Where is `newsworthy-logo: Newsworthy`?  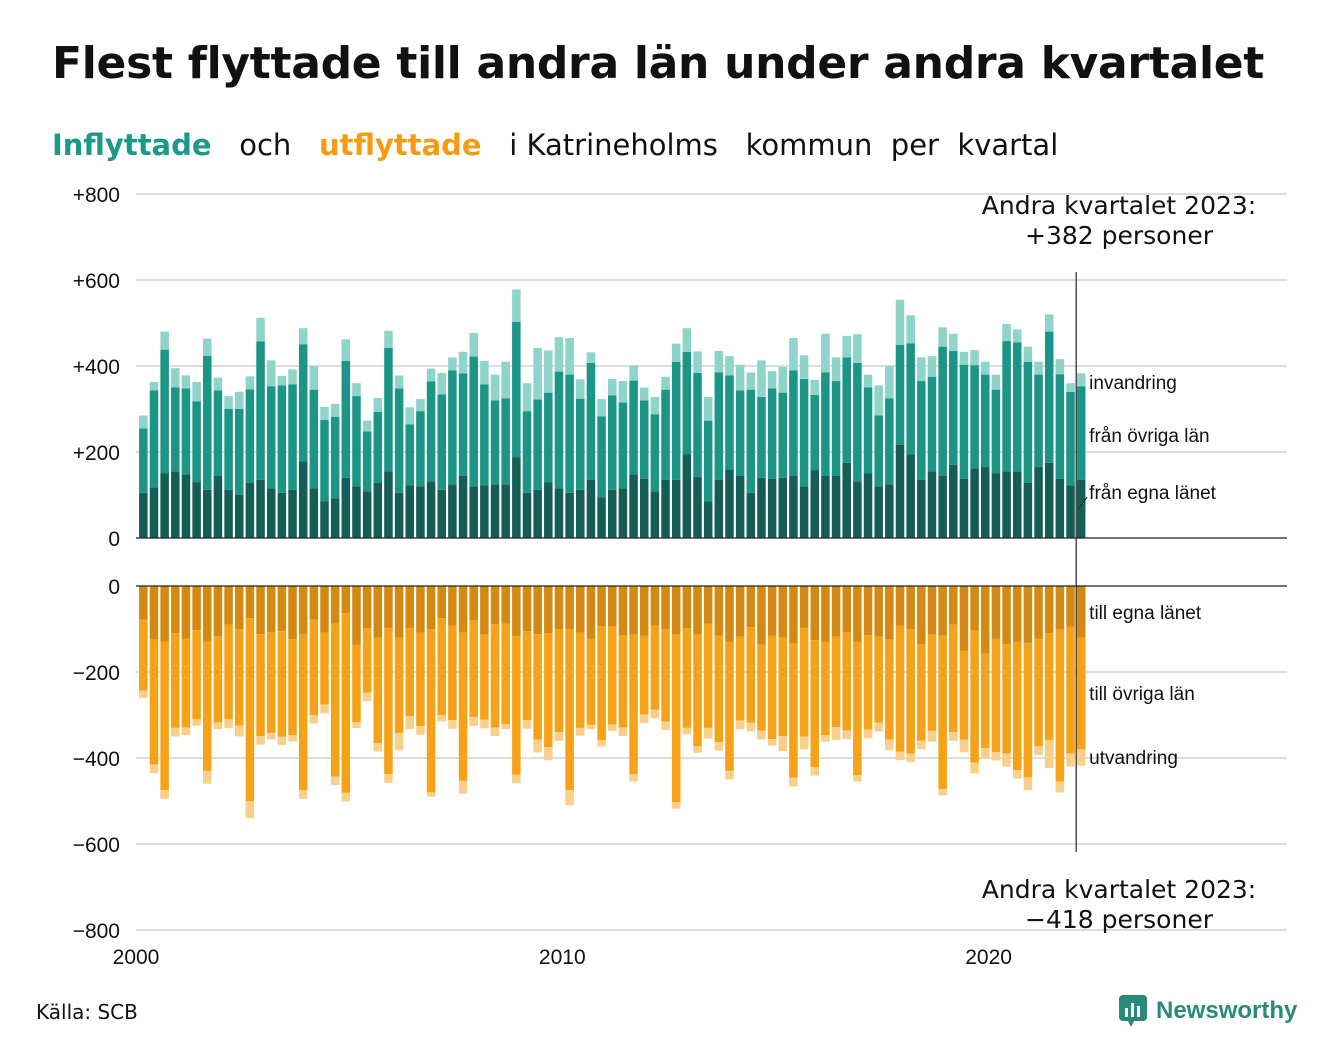
newsworthy-logo: Newsworthy is located at coordinates (1207, 1011).